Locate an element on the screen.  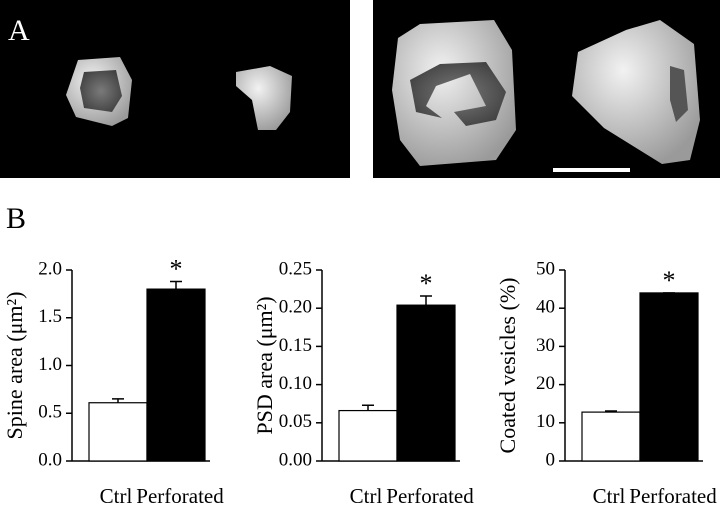
panel-label: A is located at coordinates (19, 30).